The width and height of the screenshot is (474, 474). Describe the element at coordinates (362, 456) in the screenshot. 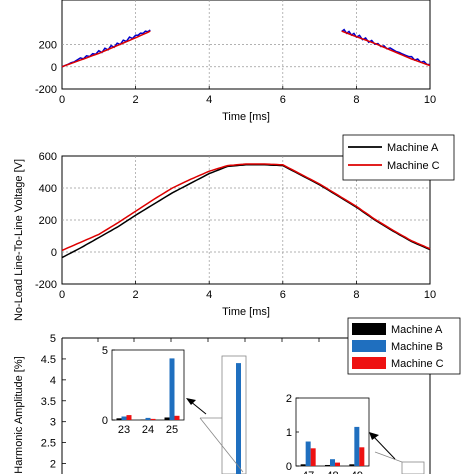

I see `inset2-bar-49-s2` at that location.